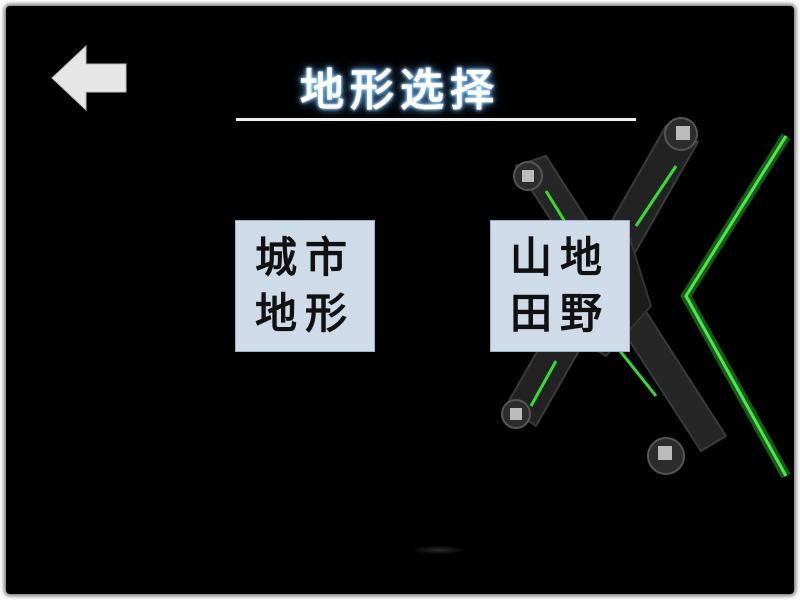  I want to click on title-divider, so click(436, 119).